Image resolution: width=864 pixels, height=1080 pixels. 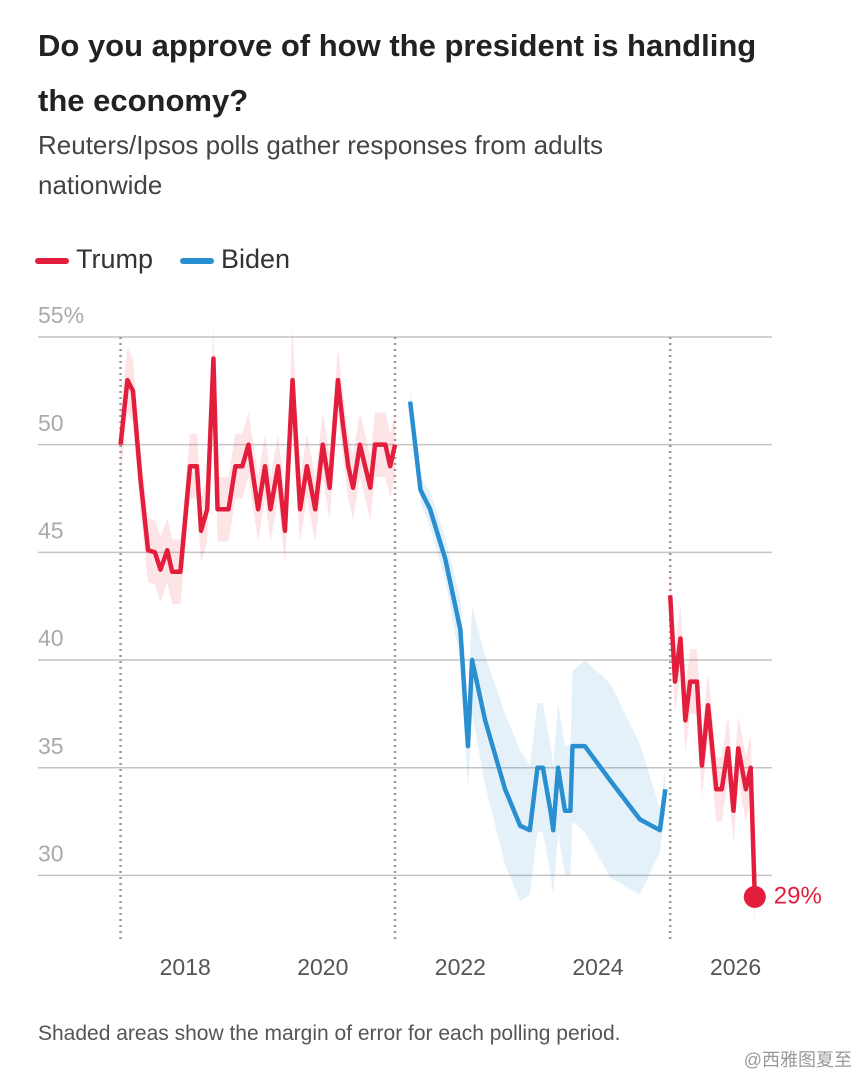 I want to click on x-tick-label: 2020, so click(x=322, y=967).